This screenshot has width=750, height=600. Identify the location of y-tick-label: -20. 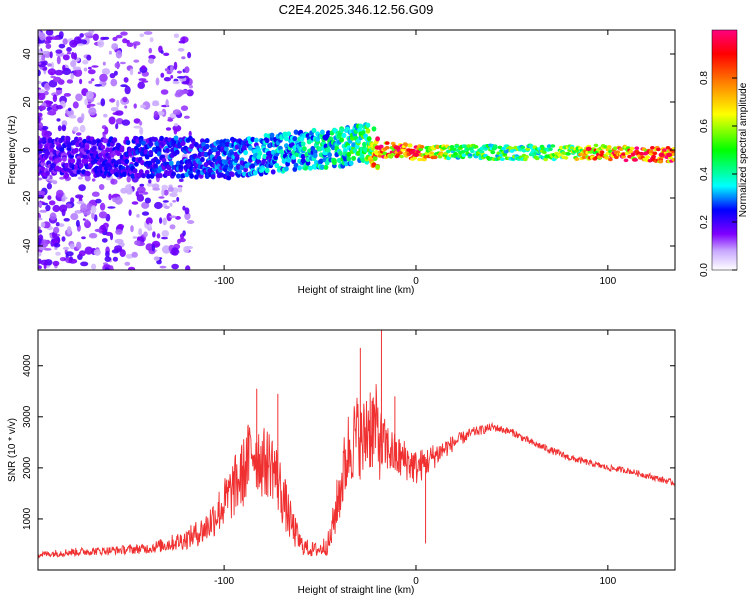
(27, 197).